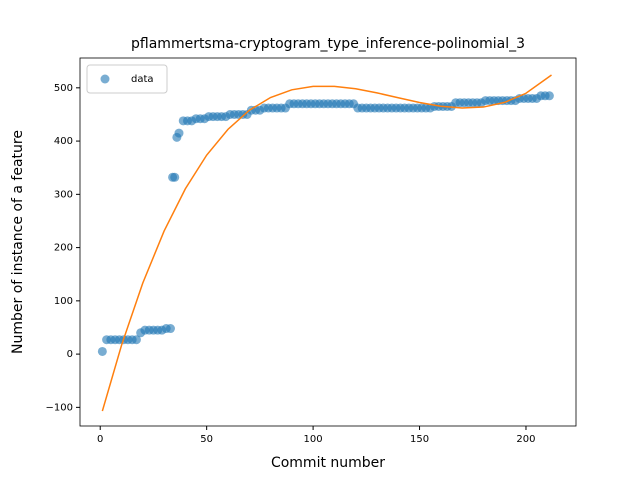  I want to click on legend-marker, so click(105, 79).